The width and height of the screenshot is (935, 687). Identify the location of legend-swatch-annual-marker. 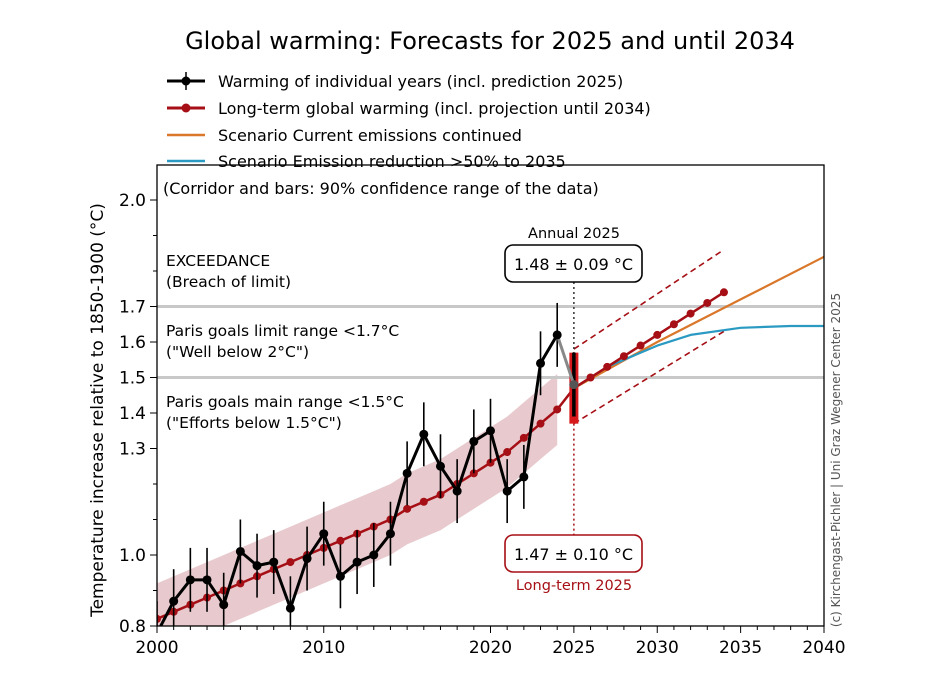
(186, 81).